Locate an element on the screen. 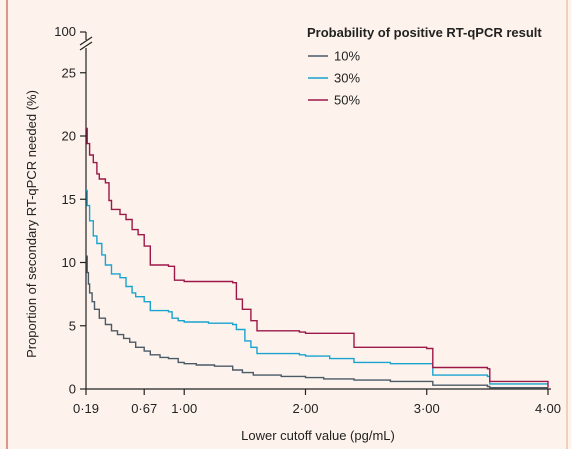 The width and height of the screenshot is (571, 449). x-ticks: 0·19 0·67 1·00 2·00 3·00 4·00 is located at coordinates (317, 402).